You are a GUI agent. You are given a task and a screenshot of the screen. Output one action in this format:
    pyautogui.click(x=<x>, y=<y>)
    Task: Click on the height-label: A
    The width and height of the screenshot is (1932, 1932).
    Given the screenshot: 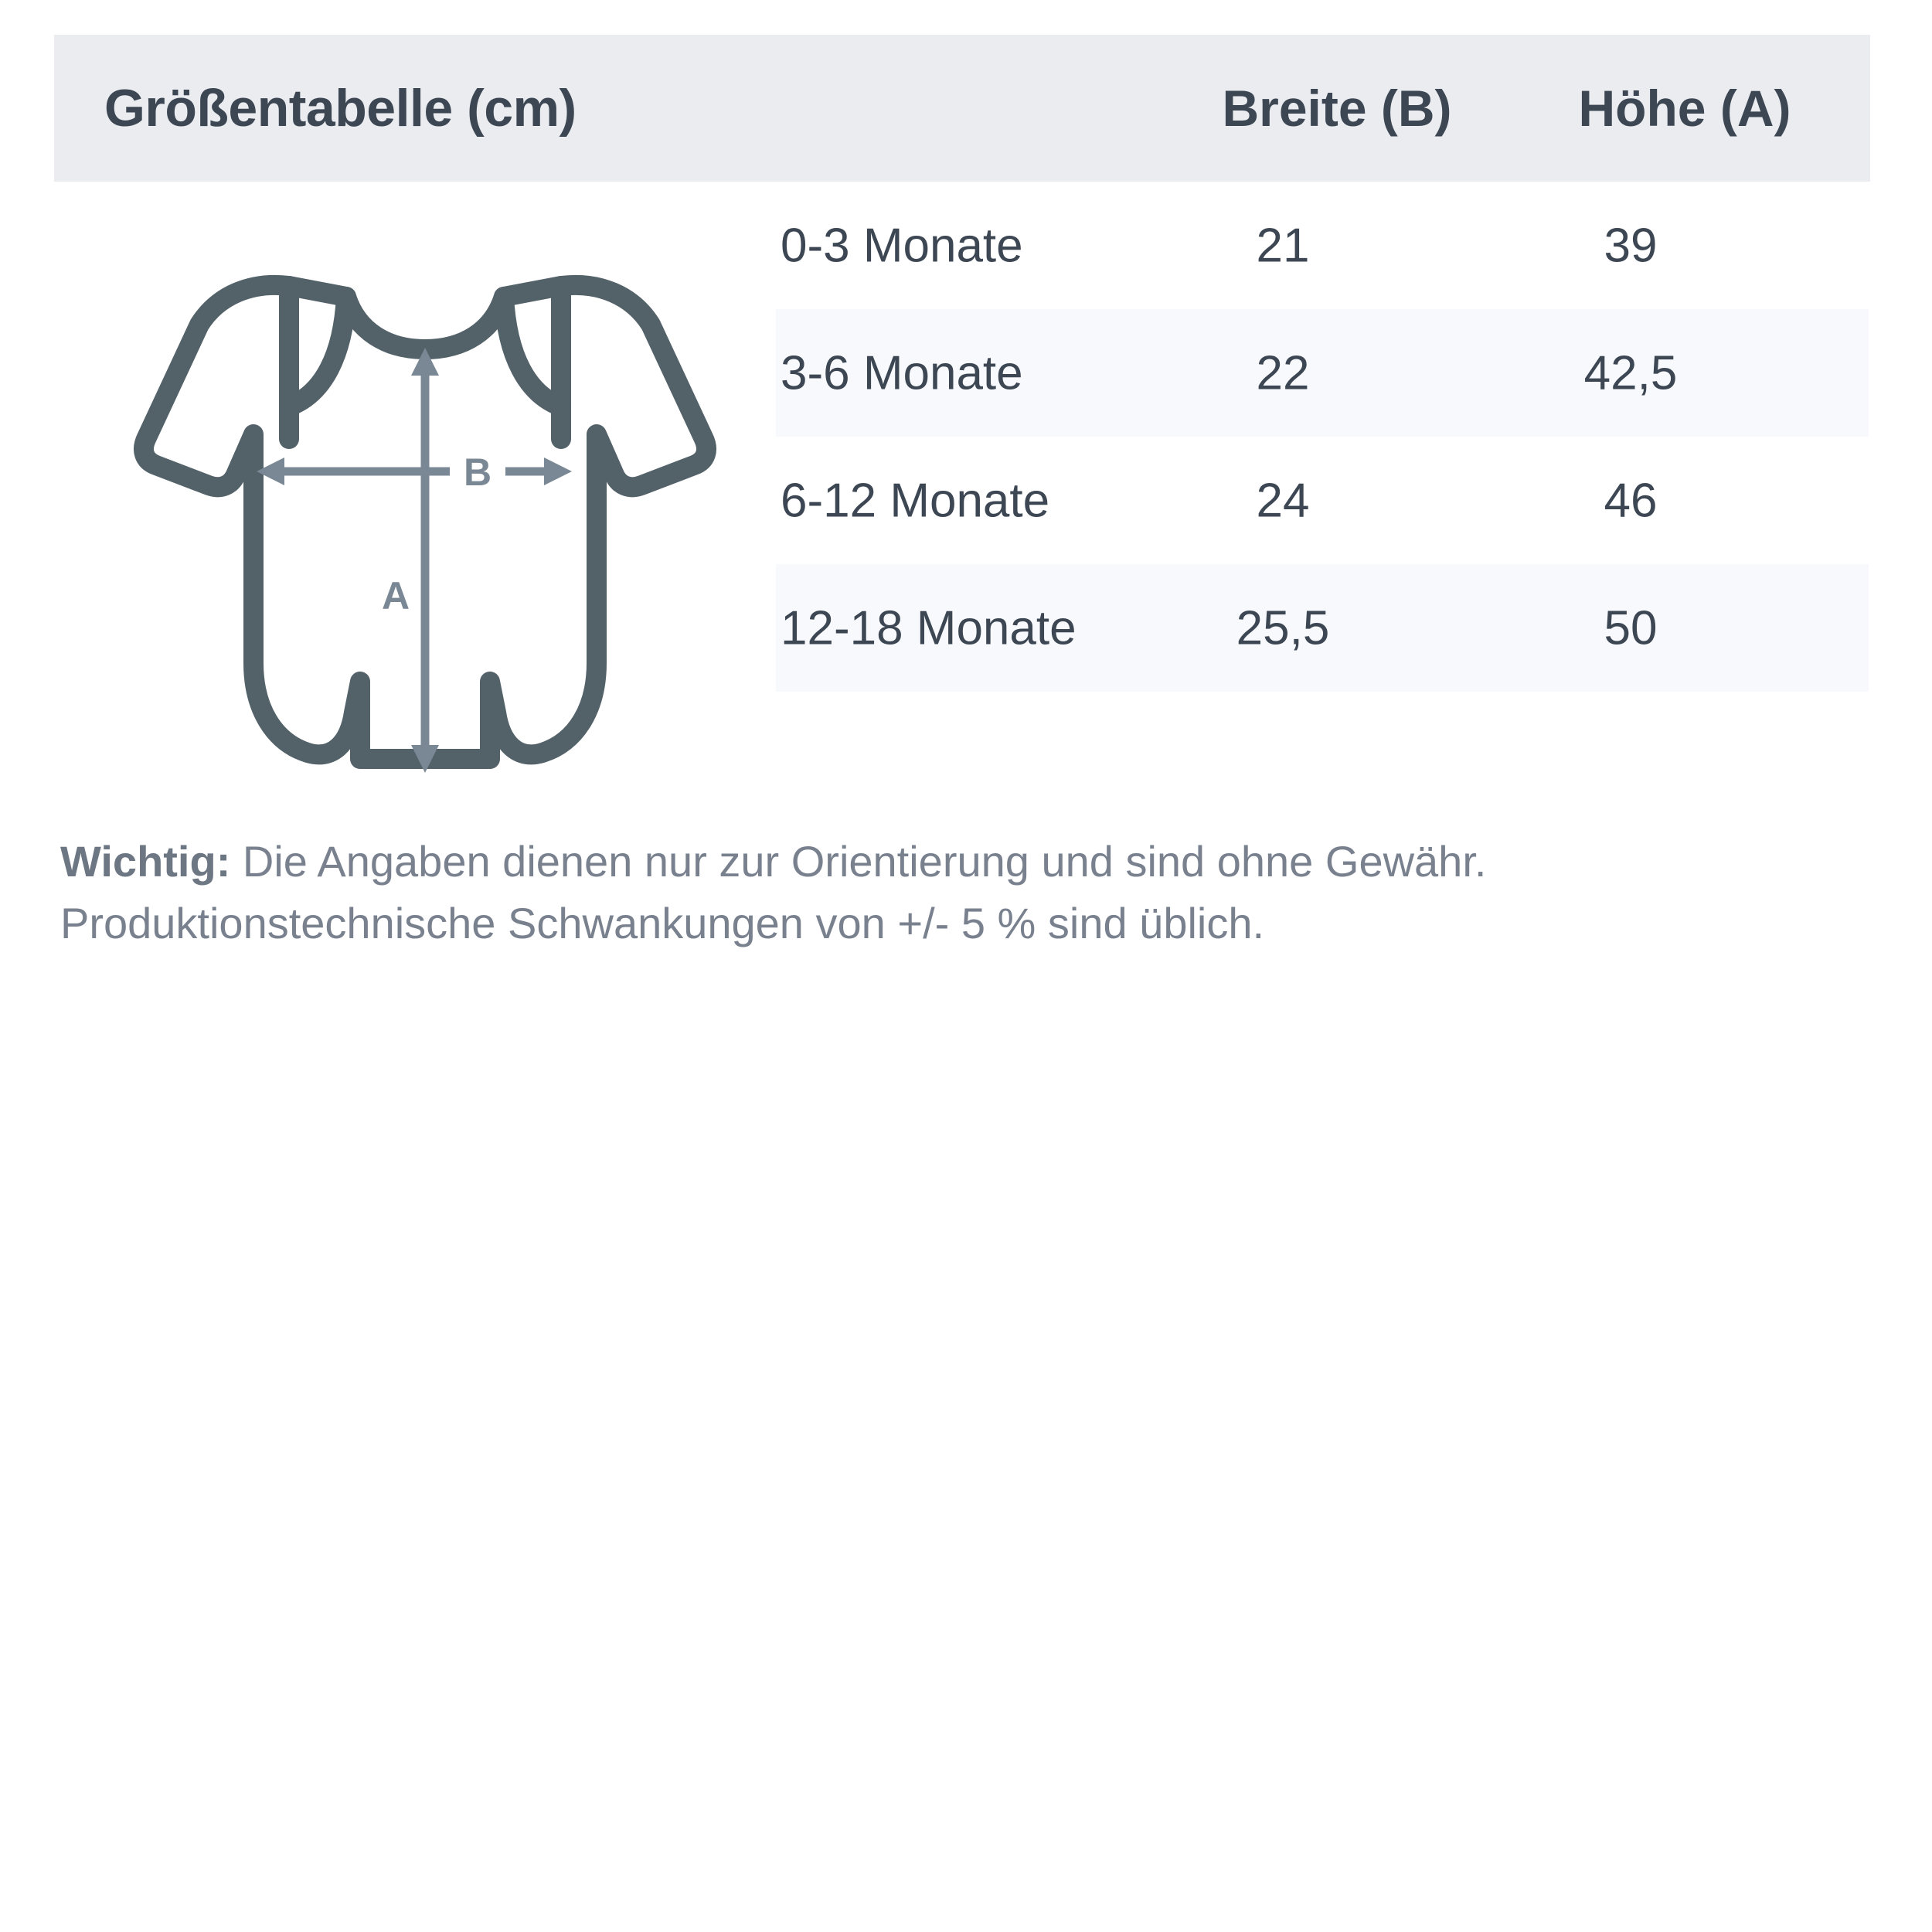 What is the action you would take?
    pyautogui.click(x=396, y=596)
    